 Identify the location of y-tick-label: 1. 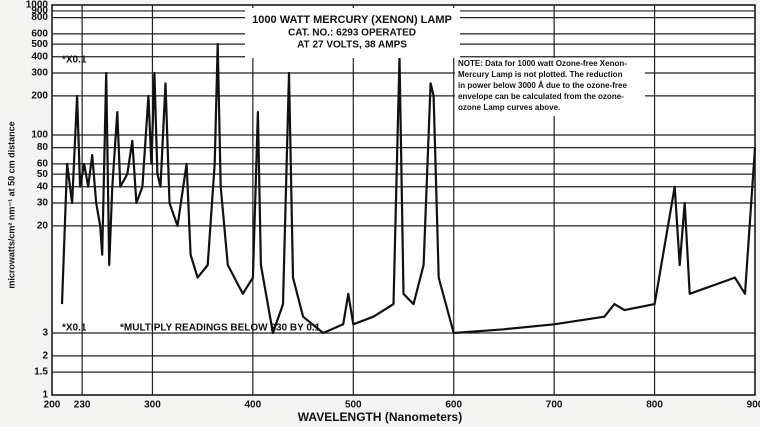
(45, 395).